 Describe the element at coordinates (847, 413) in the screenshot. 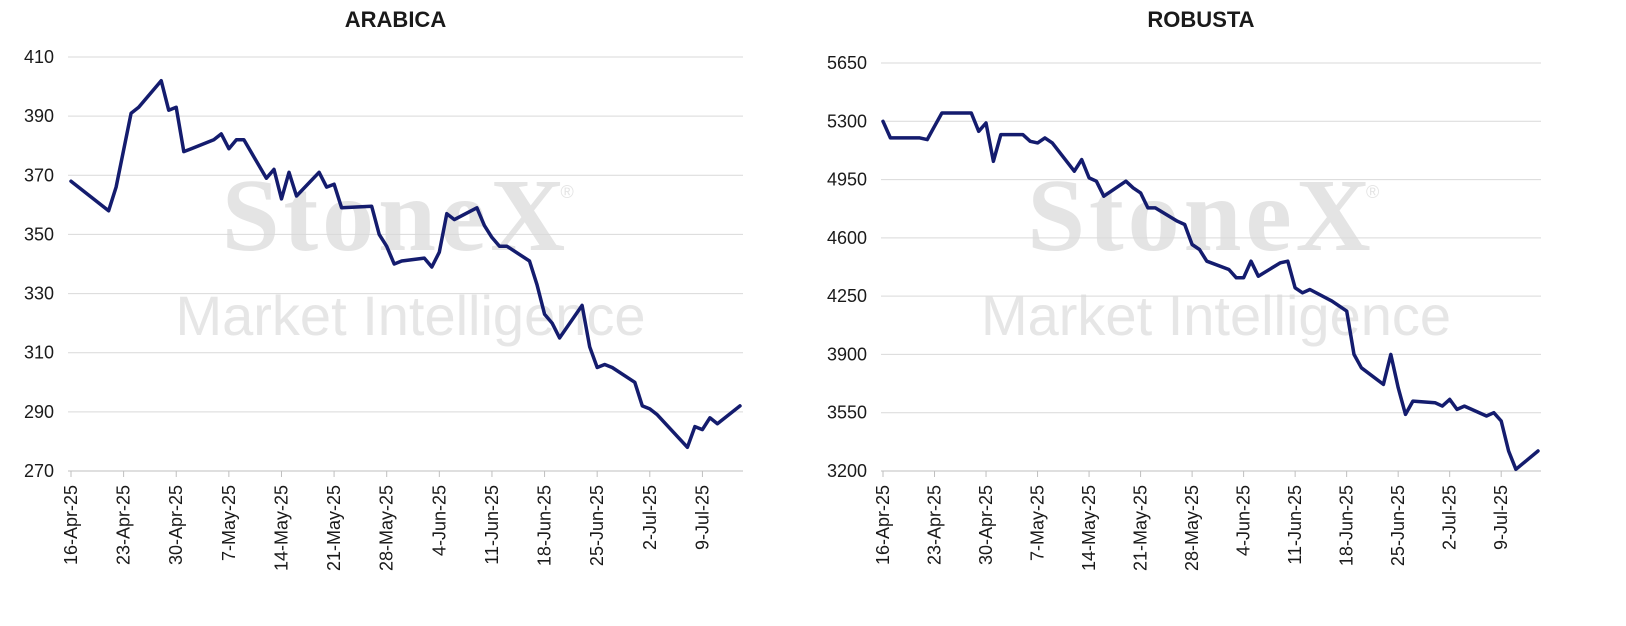

I see `robusta-y-tick-label: 3550` at that location.